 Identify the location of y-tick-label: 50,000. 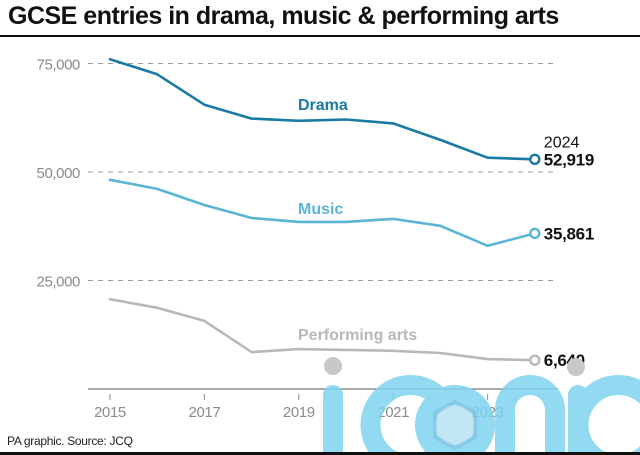
(59, 173).